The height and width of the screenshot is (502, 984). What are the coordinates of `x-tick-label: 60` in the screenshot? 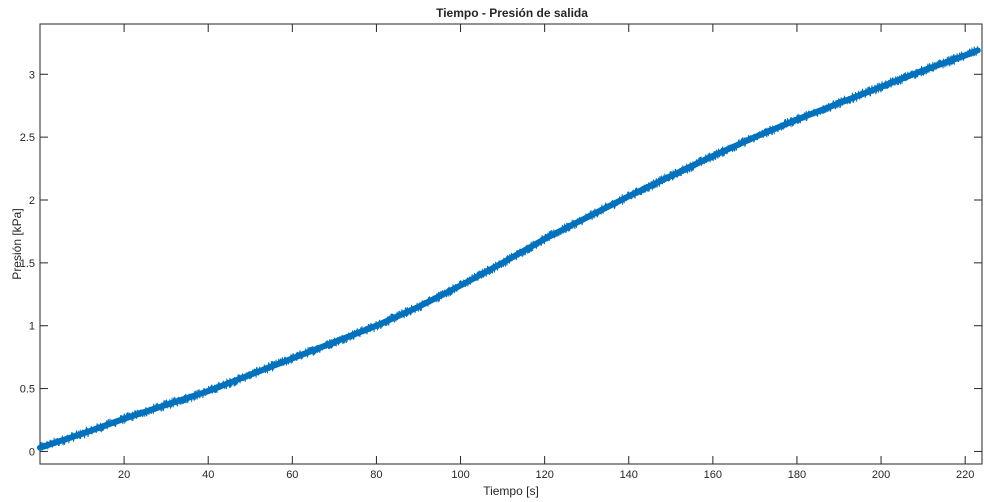 It's located at (292, 475).